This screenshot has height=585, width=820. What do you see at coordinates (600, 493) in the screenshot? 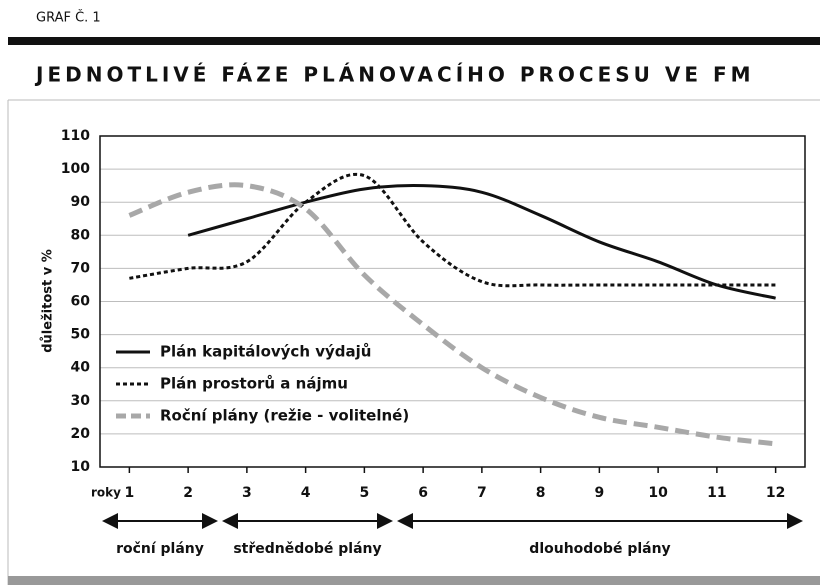
I see `x-tick-label: 9` at bounding box center [600, 493].